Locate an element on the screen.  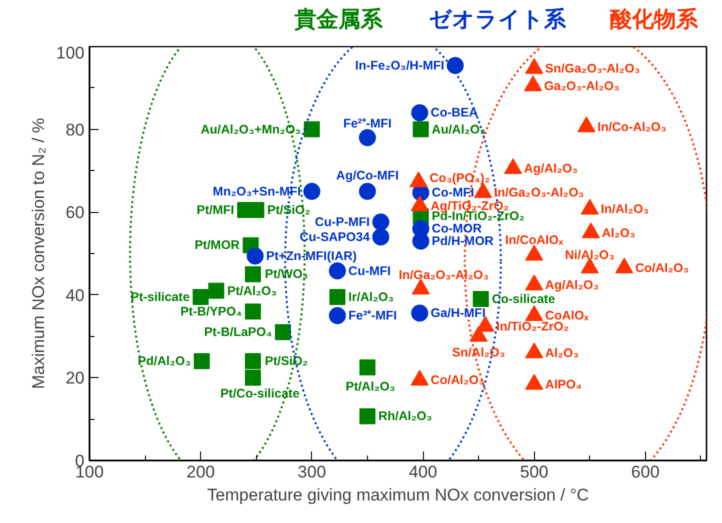
annotation: Ir/Al₂O₃ is located at coordinates (371, 297).